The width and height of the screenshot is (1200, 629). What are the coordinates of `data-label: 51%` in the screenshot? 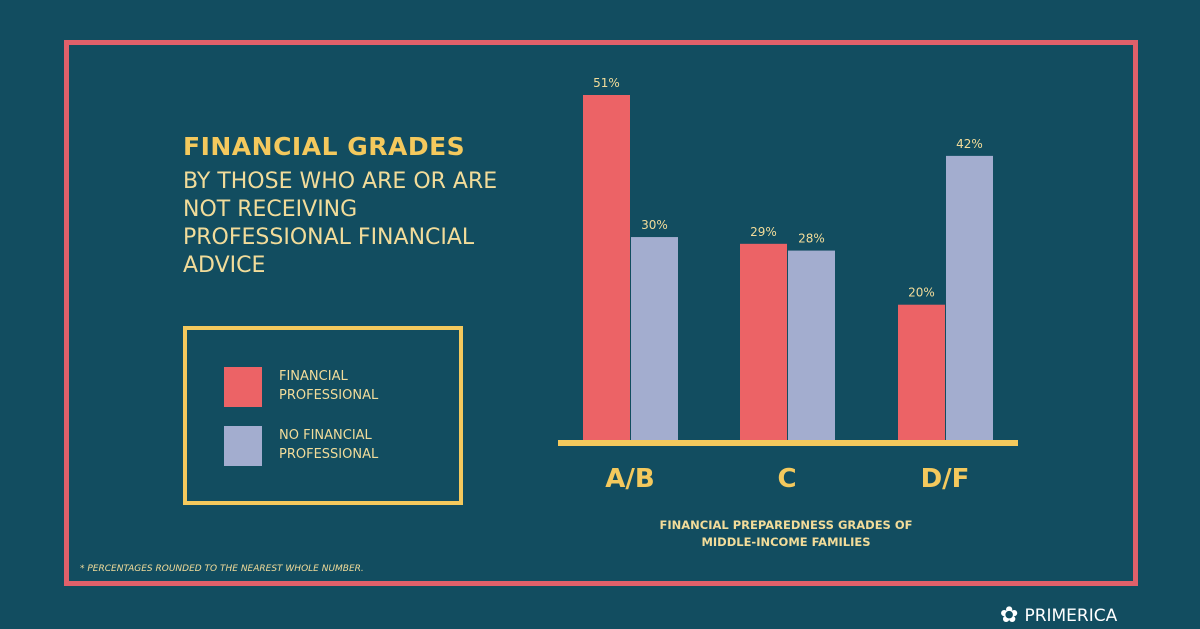 It's located at (606, 83).